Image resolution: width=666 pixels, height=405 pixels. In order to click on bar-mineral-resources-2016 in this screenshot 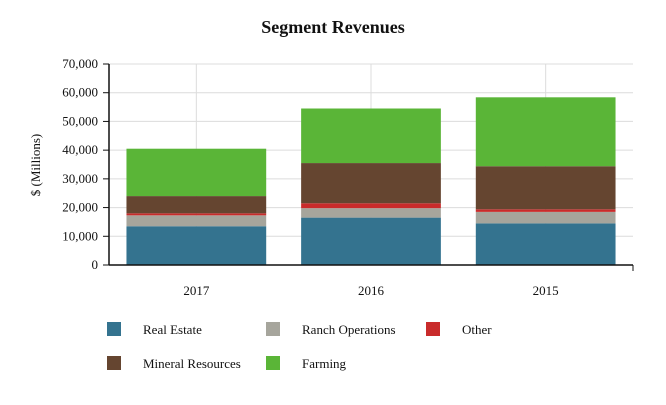, I will do `click(371, 183)`.